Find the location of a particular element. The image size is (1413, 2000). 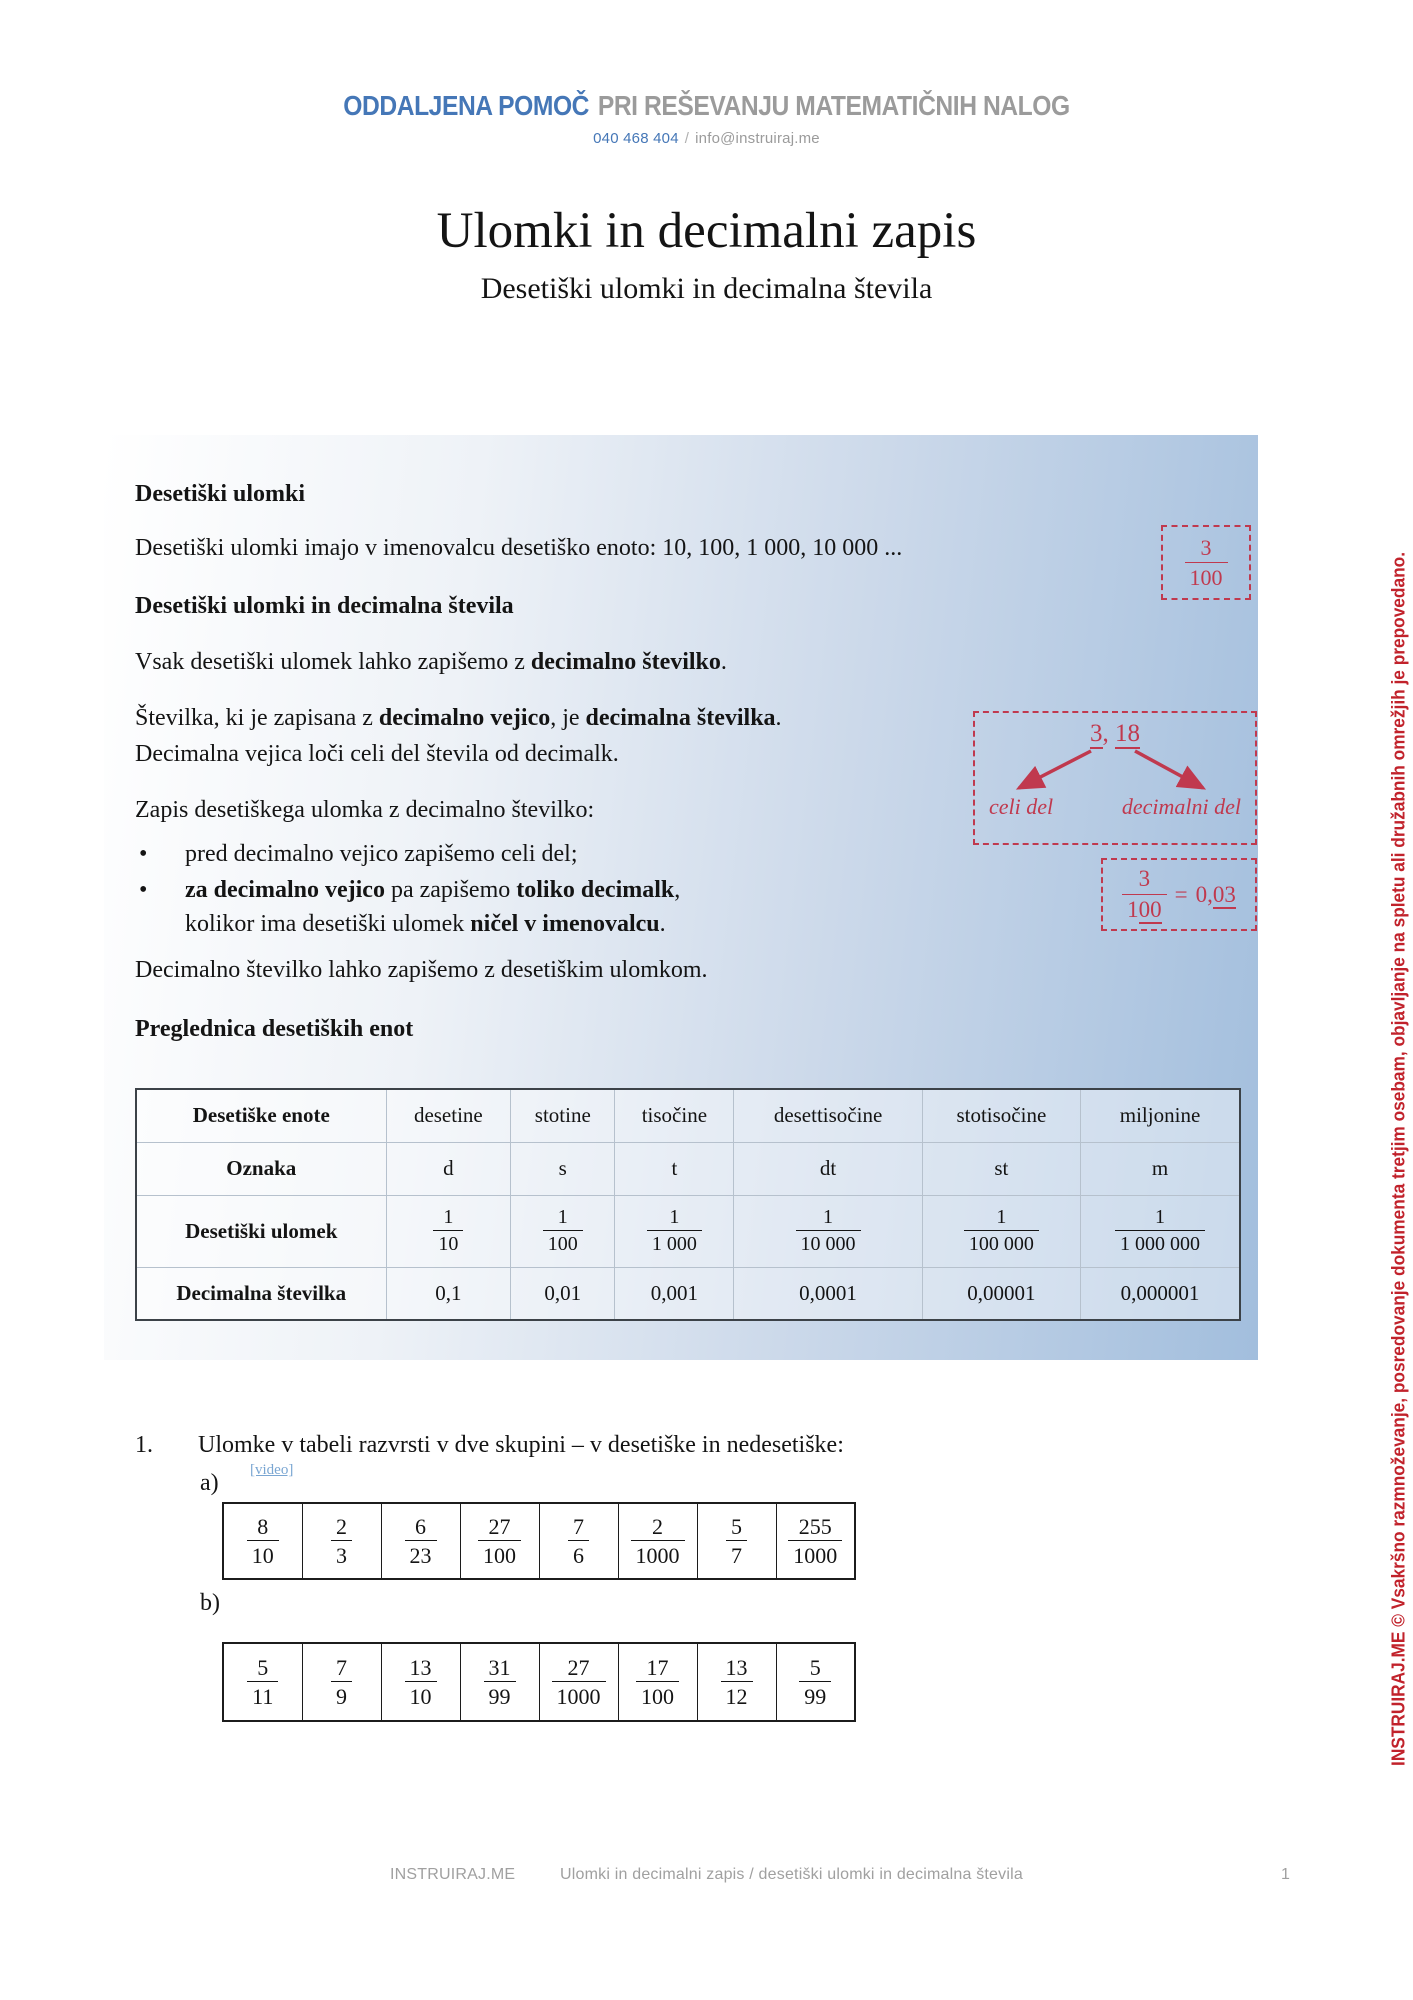

example-box-fraction-decimal: 3 100 = 0,03 is located at coordinates (1179, 894).